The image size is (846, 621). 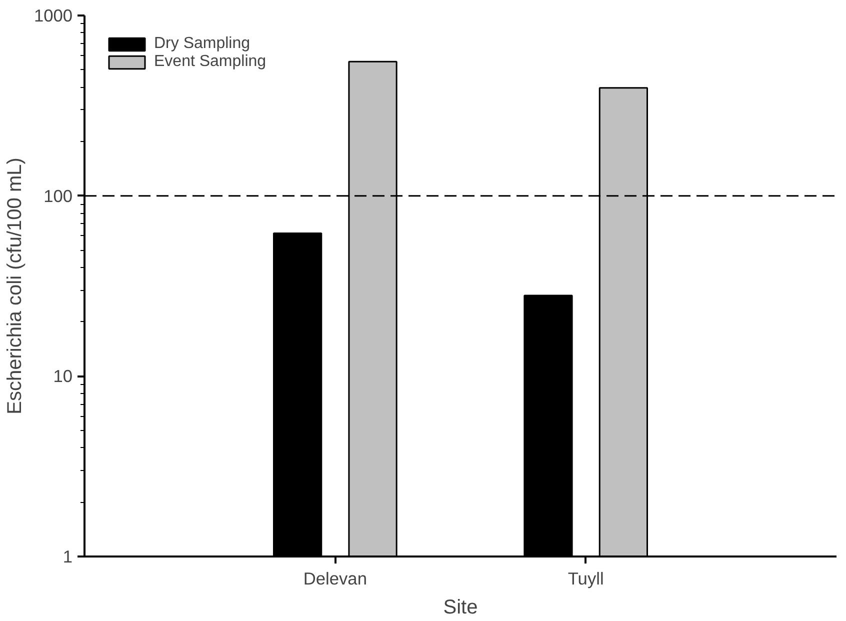 What do you see at coordinates (53, 16) in the screenshot?
I see `y-tick-label: 1000` at bounding box center [53, 16].